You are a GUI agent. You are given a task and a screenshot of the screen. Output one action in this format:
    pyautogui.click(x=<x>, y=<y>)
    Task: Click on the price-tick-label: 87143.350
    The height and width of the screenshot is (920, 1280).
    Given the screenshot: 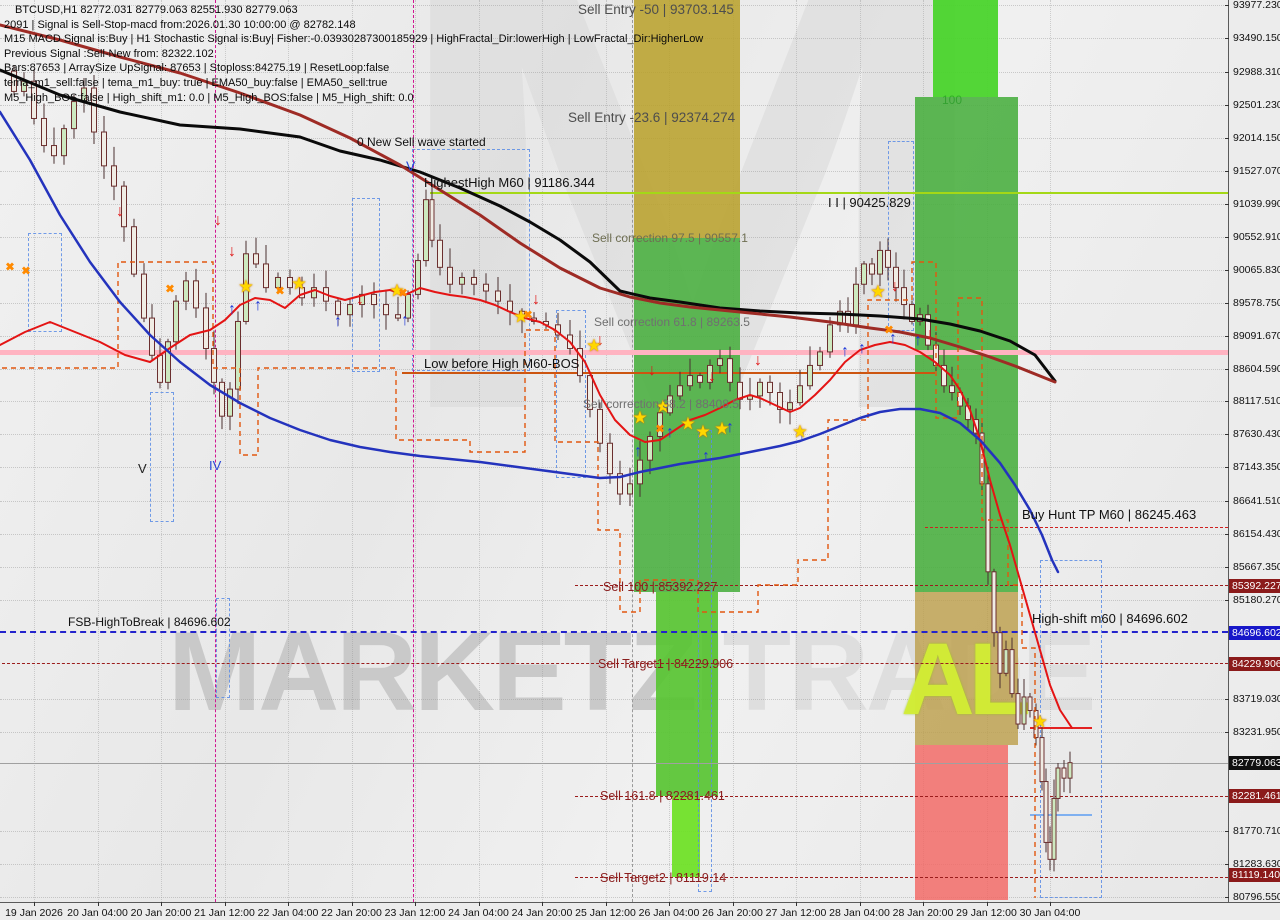 What is the action you would take?
    pyautogui.click(x=1256, y=467)
    